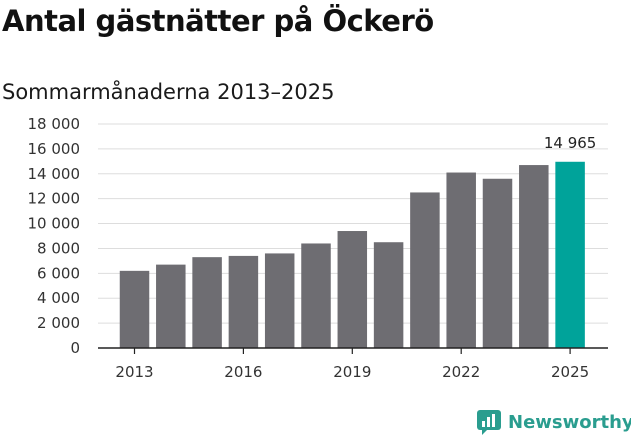 This screenshot has height=439, width=631. What do you see at coordinates (54, 124) in the screenshot?
I see `y-tick-label: 18 000` at bounding box center [54, 124].